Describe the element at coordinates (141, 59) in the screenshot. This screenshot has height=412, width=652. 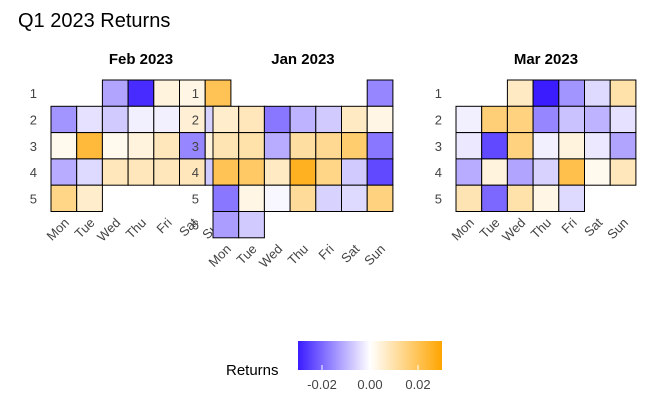
I see `facet-title: Feb 2023` at that location.